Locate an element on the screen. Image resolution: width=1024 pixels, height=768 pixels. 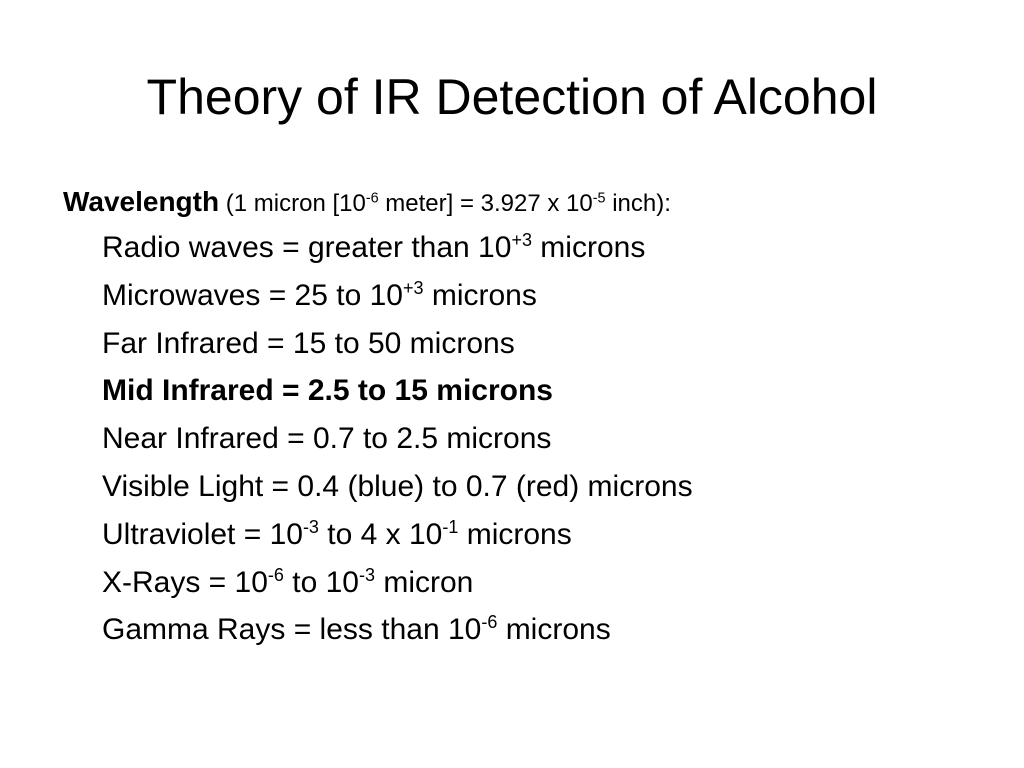
text-run: Radio waves = greater than 10 is located at coordinates (307, 247).